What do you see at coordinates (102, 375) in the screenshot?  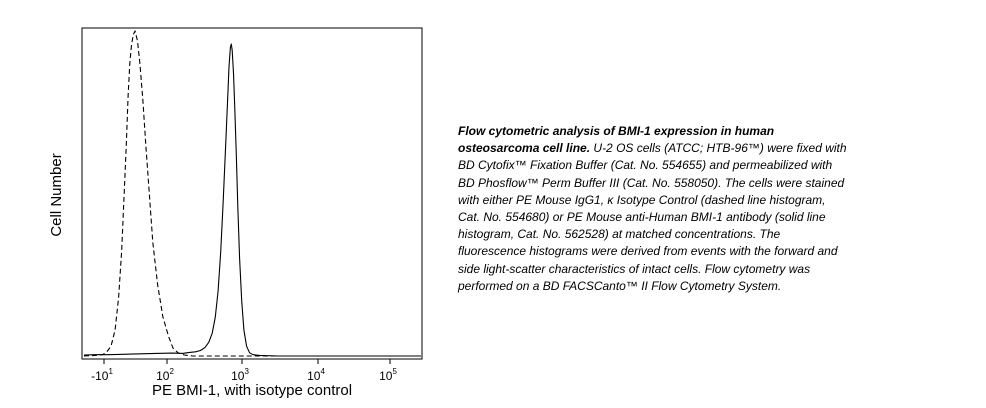 I see `x-tick-label: -101` at bounding box center [102, 375].